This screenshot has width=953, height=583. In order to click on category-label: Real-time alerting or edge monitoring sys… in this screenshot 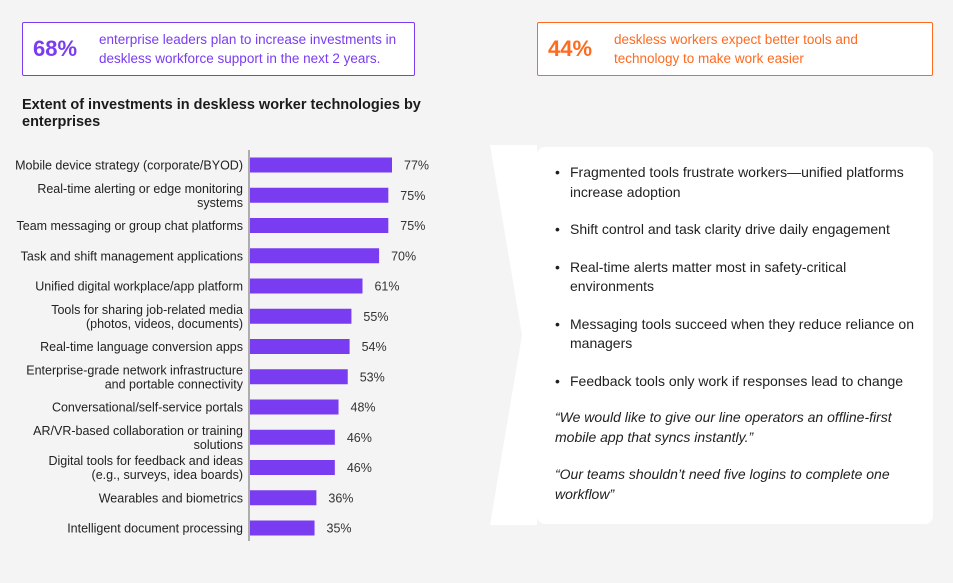, I will do `click(140, 196)`.